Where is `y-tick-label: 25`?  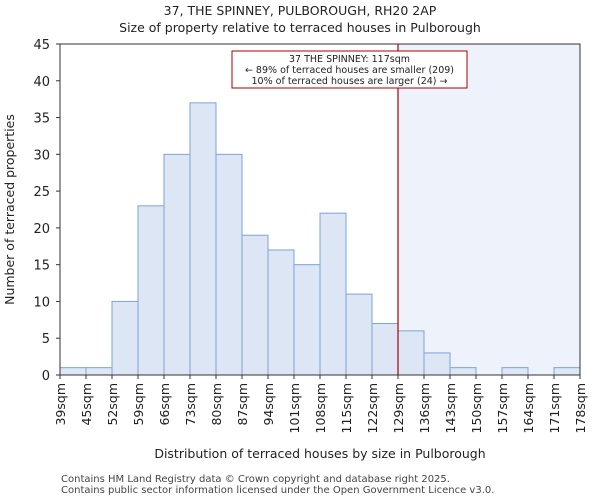 y-tick-label: 25 is located at coordinates (41, 192).